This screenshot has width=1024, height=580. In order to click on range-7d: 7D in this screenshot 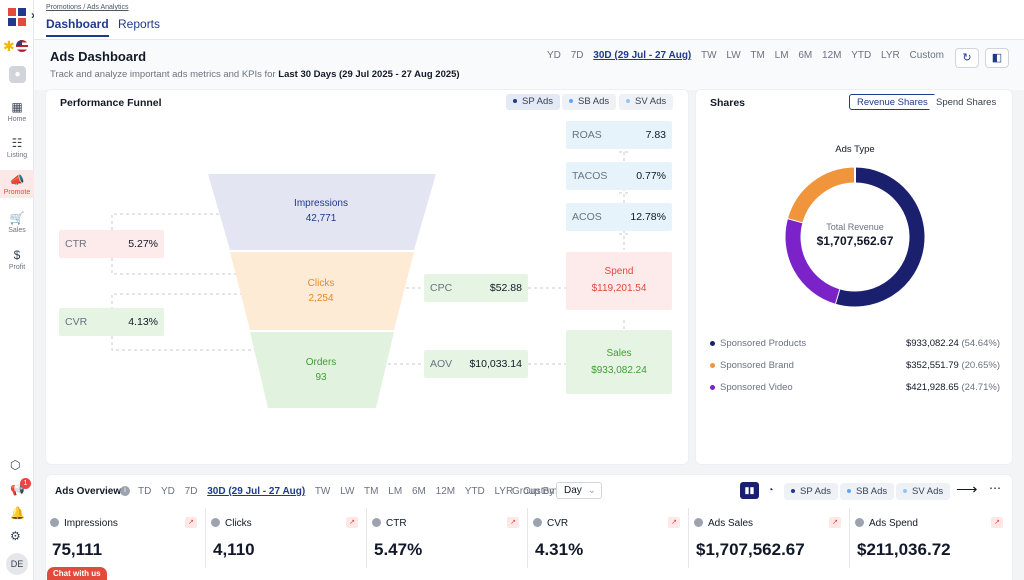, I will do `click(577, 55)`.